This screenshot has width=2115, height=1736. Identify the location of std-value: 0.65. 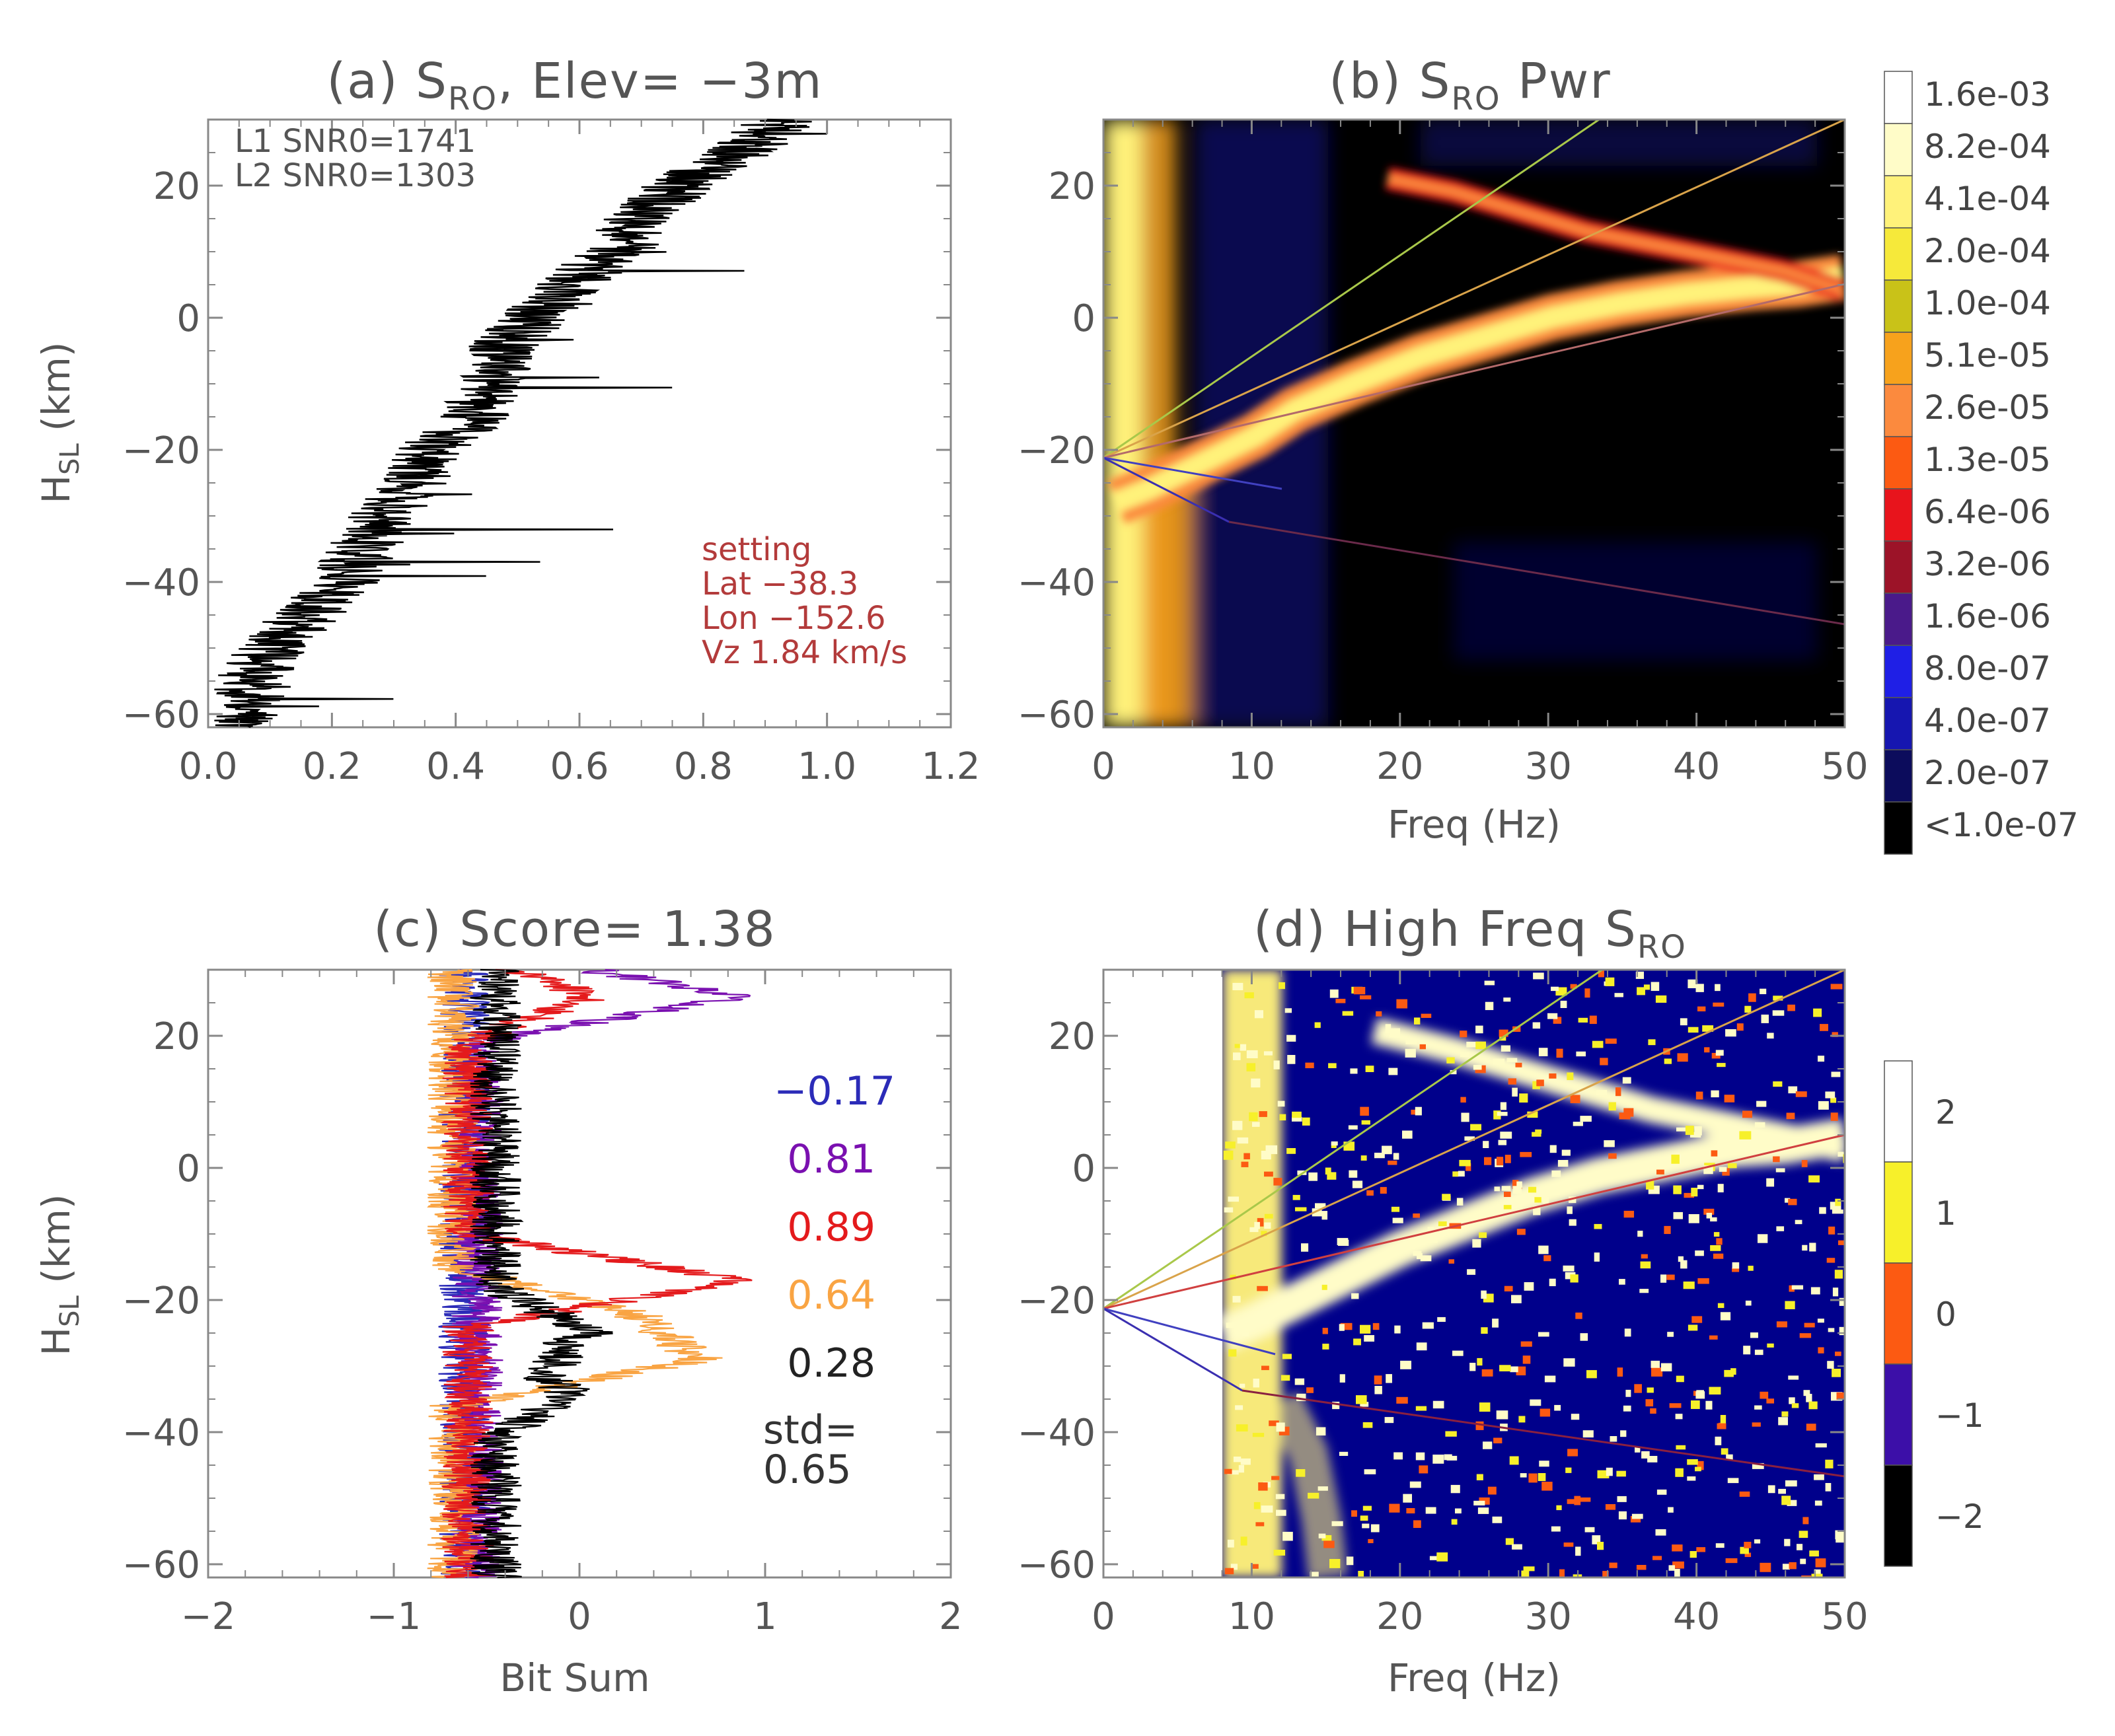
(807, 1470).